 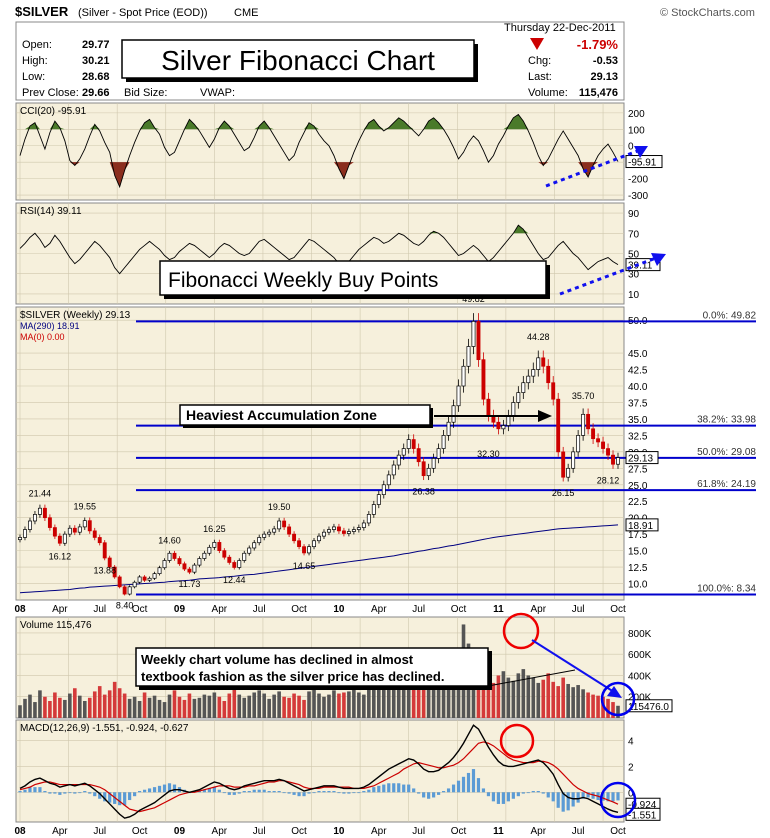 What do you see at coordinates (418, 609) in the screenshot?
I see `x-tick-label: Jul` at bounding box center [418, 609].